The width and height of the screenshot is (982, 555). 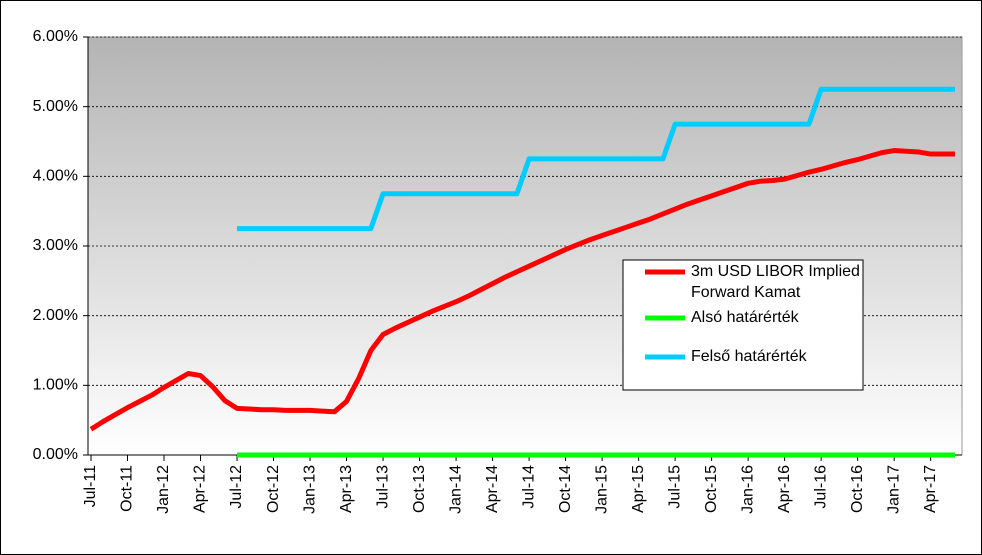 What do you see at coordinates (163, 489) in the screenshot?
I see `x-tick-label: Jan-12` at bounding box center [163, 489].